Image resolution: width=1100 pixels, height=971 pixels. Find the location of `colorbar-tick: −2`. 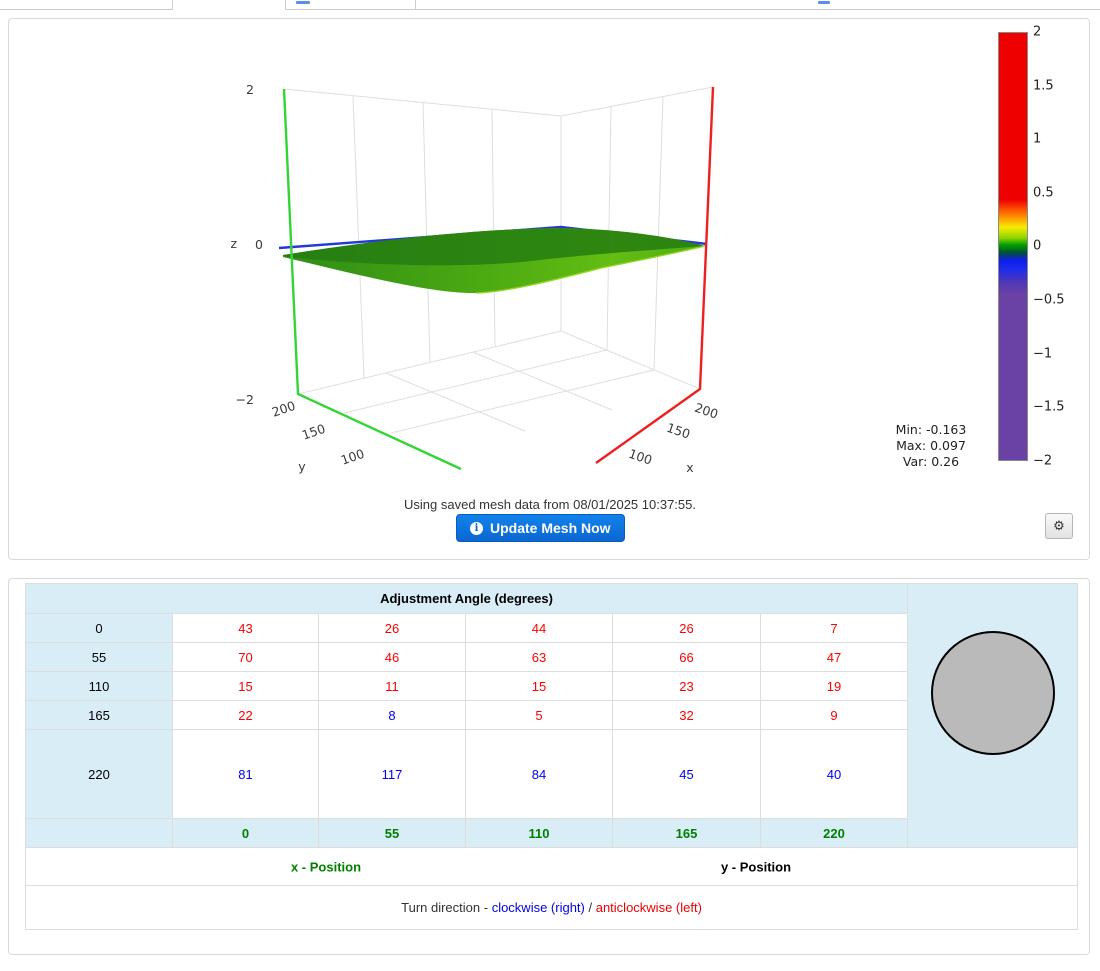

colorbar-tick: −2 is located at coordinates (1043, 461).